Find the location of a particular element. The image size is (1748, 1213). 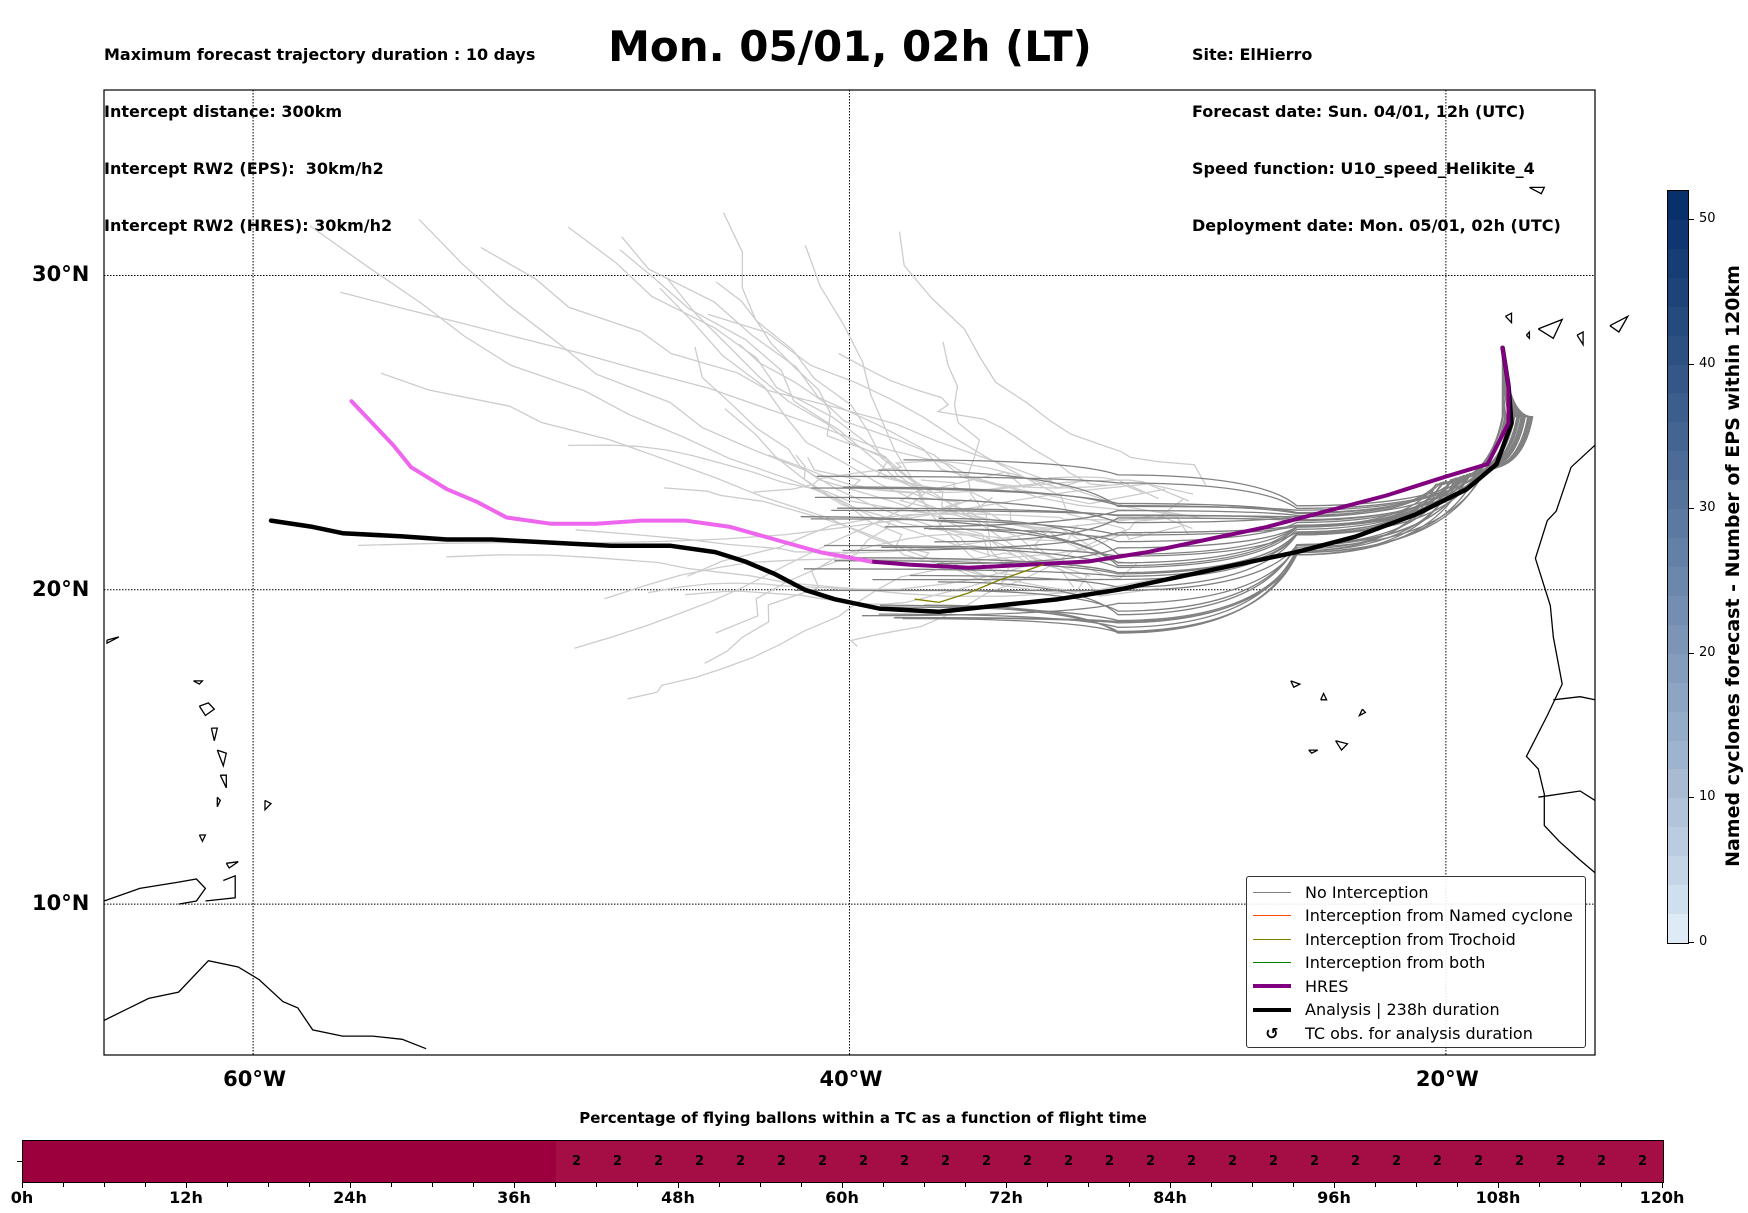

colorbar is located at coordinates (1678, 567).